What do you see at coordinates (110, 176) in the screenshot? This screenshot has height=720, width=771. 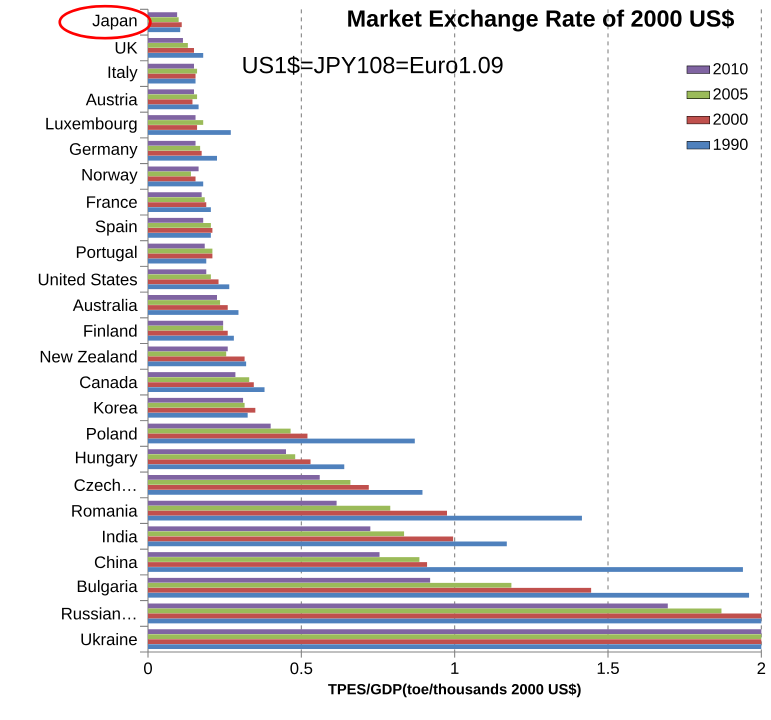 I see `y-tick-label: Norway` at bounding box center [110, 176].